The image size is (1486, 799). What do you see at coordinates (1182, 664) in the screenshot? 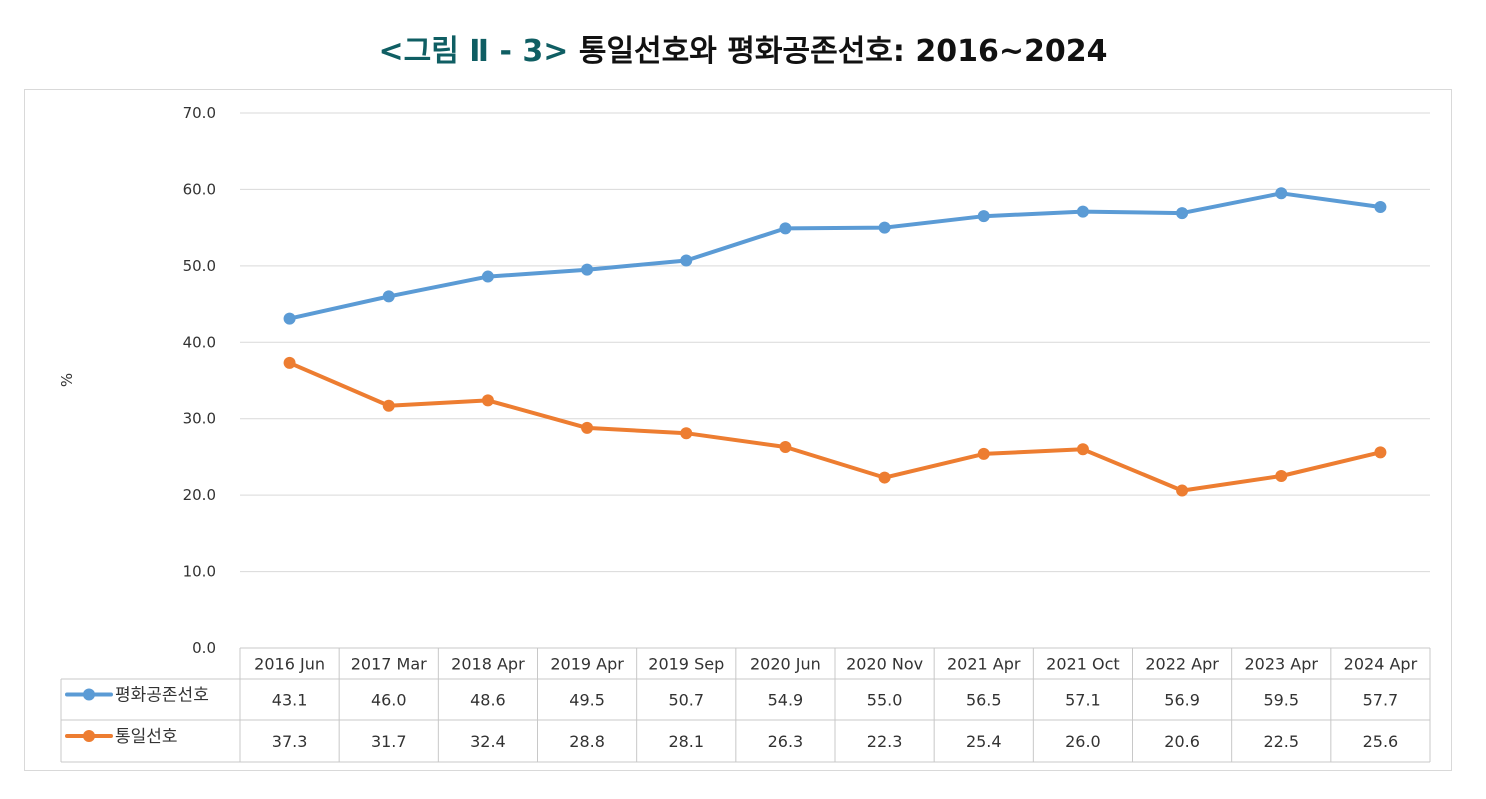
I see `x-category-label: 2022 Apr` at bounding box center [1182, 664].